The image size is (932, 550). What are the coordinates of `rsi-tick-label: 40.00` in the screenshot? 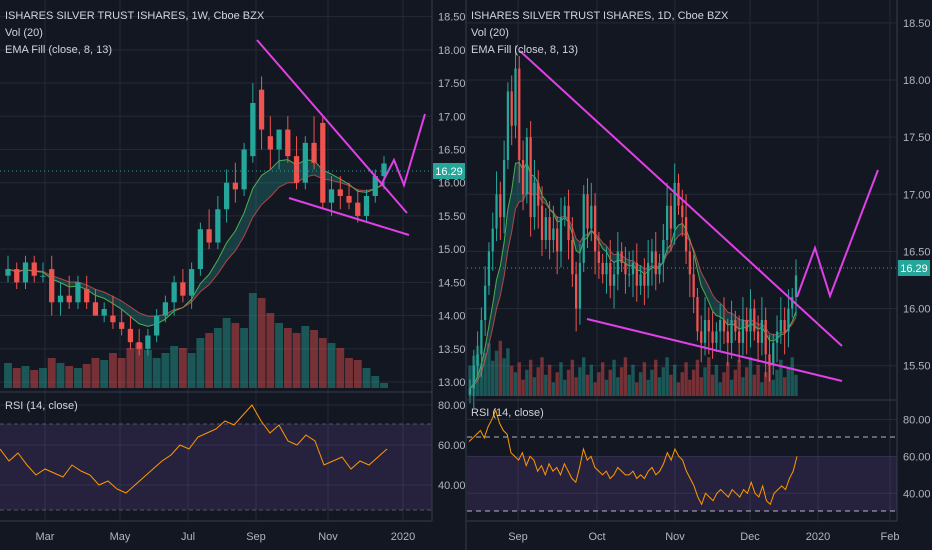 It's located at (452, 486).